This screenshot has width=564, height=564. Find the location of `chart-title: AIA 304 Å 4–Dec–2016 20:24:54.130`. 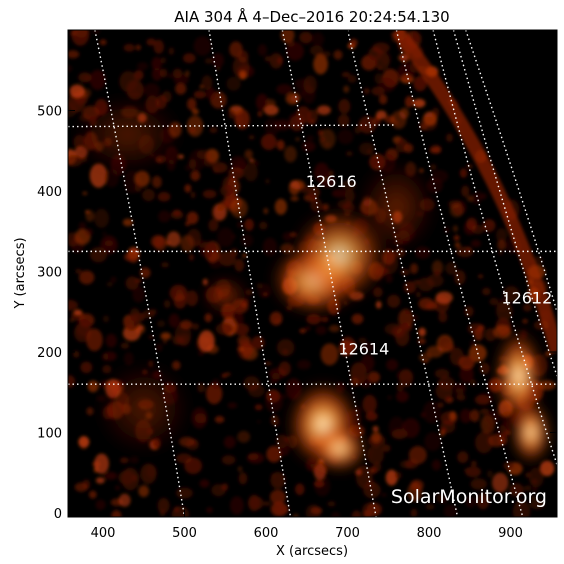

chart-title: AIA 304 Å 4–Dec–2016 20:24:54.130 is located at coordinates (311, 16).